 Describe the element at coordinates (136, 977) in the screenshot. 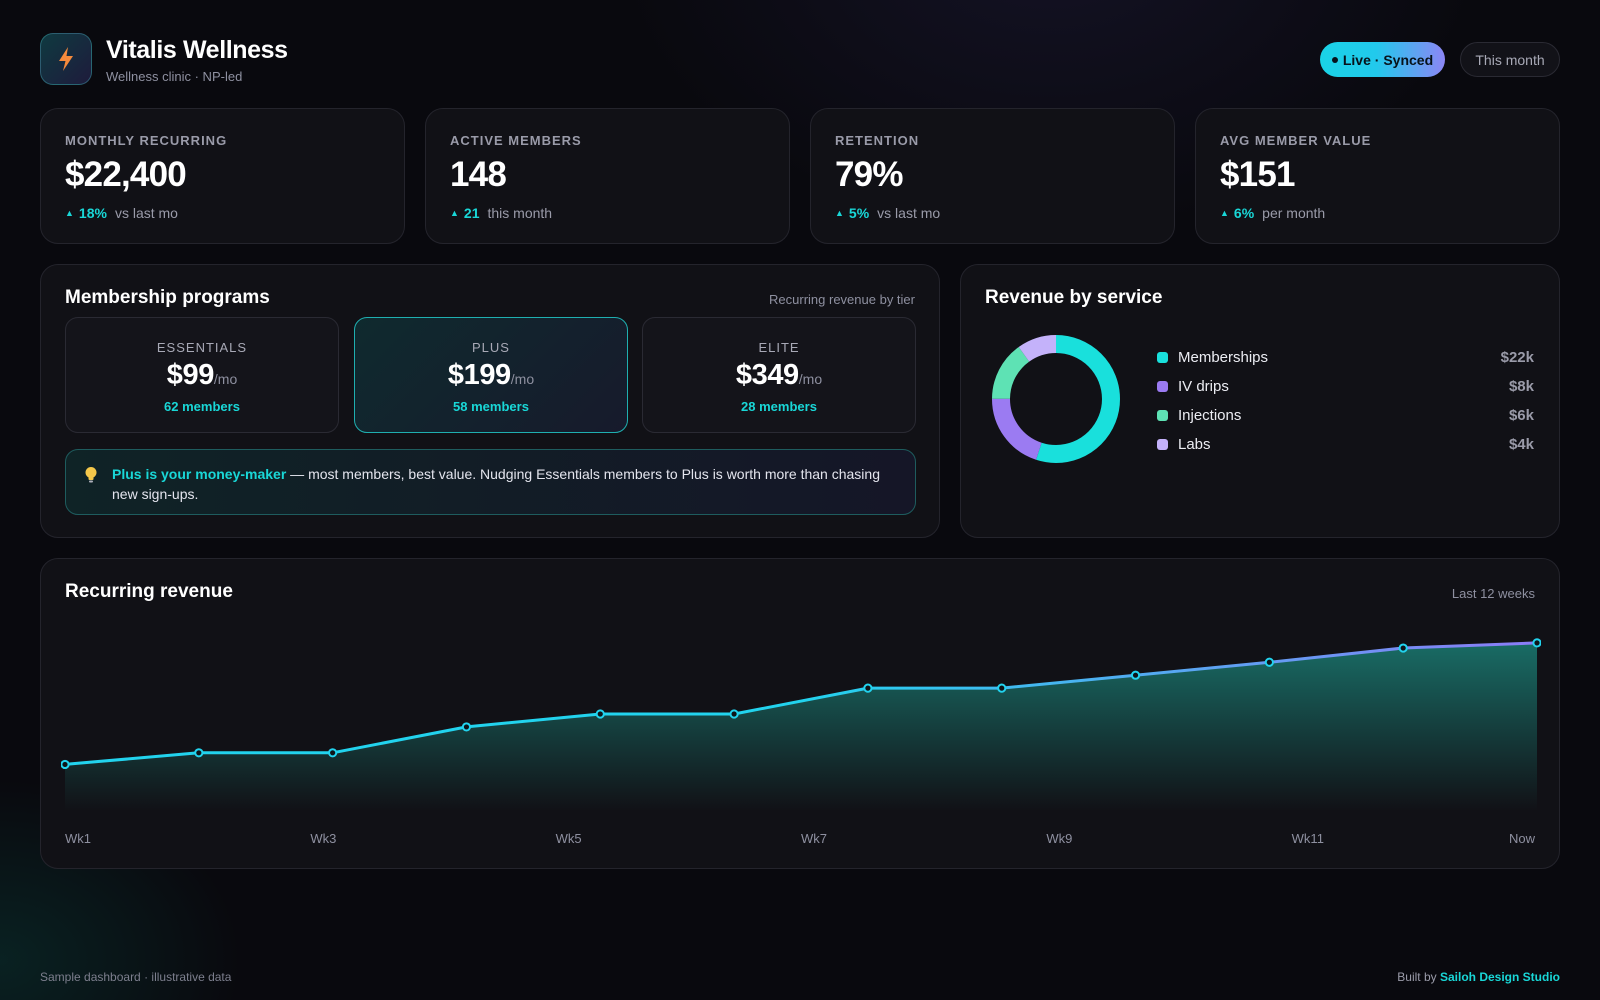

I see `footer-disclaimer: Sample dashboard · illustrative data` at that location.